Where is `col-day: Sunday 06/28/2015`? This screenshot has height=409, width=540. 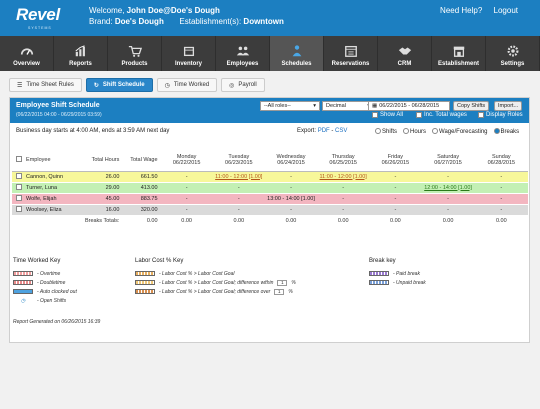
col-day: Sunday 06/28/2015 is located at coordinates (501, 161).